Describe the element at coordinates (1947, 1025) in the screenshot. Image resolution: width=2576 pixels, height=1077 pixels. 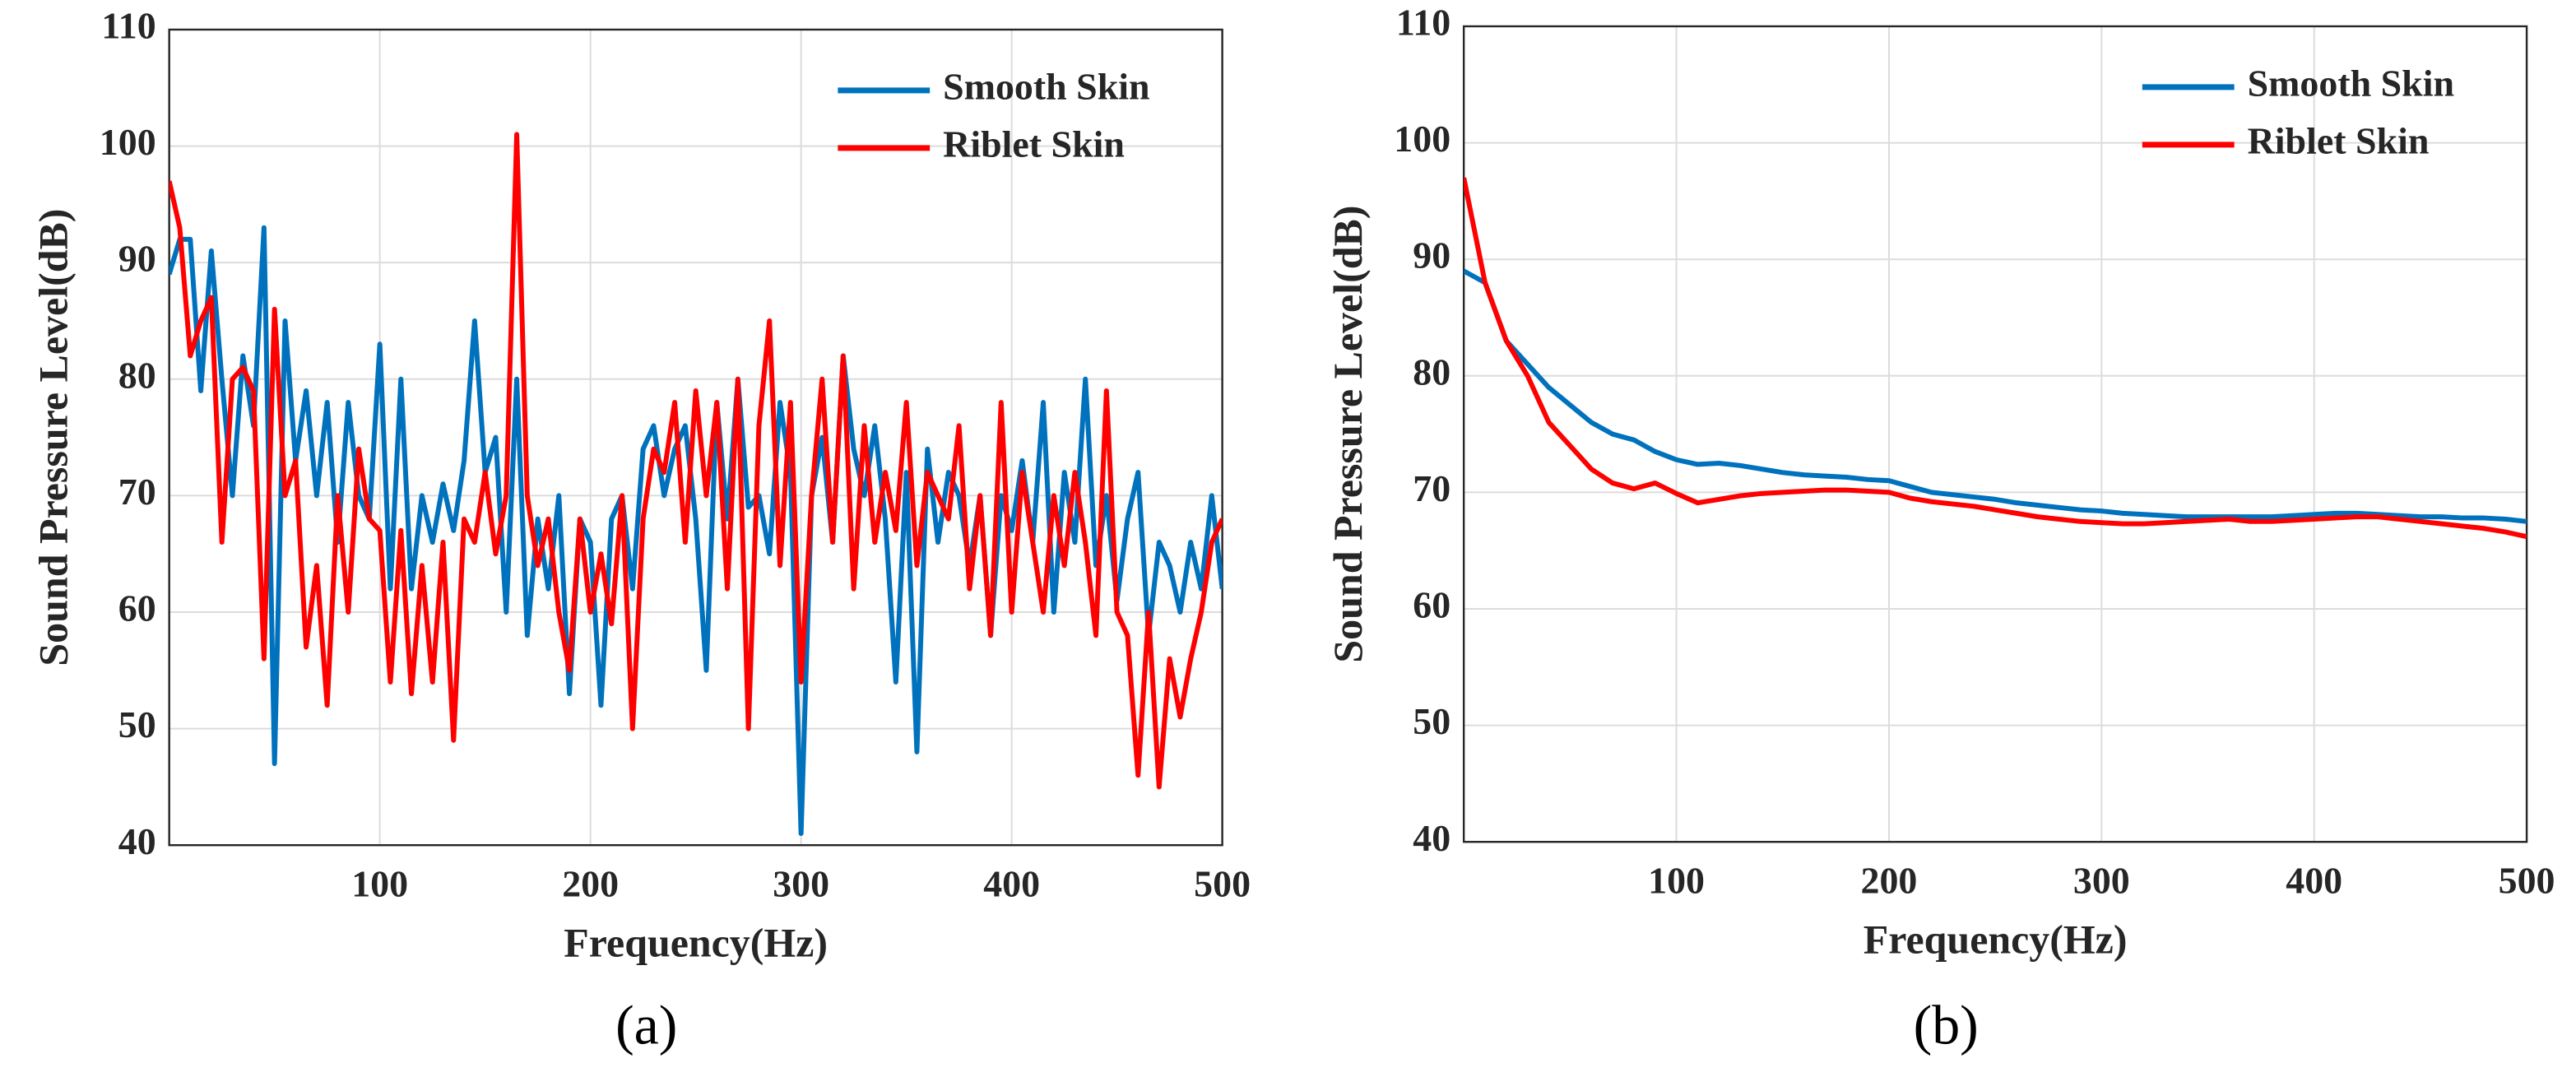
I see `panel-label: (b)` at that location.